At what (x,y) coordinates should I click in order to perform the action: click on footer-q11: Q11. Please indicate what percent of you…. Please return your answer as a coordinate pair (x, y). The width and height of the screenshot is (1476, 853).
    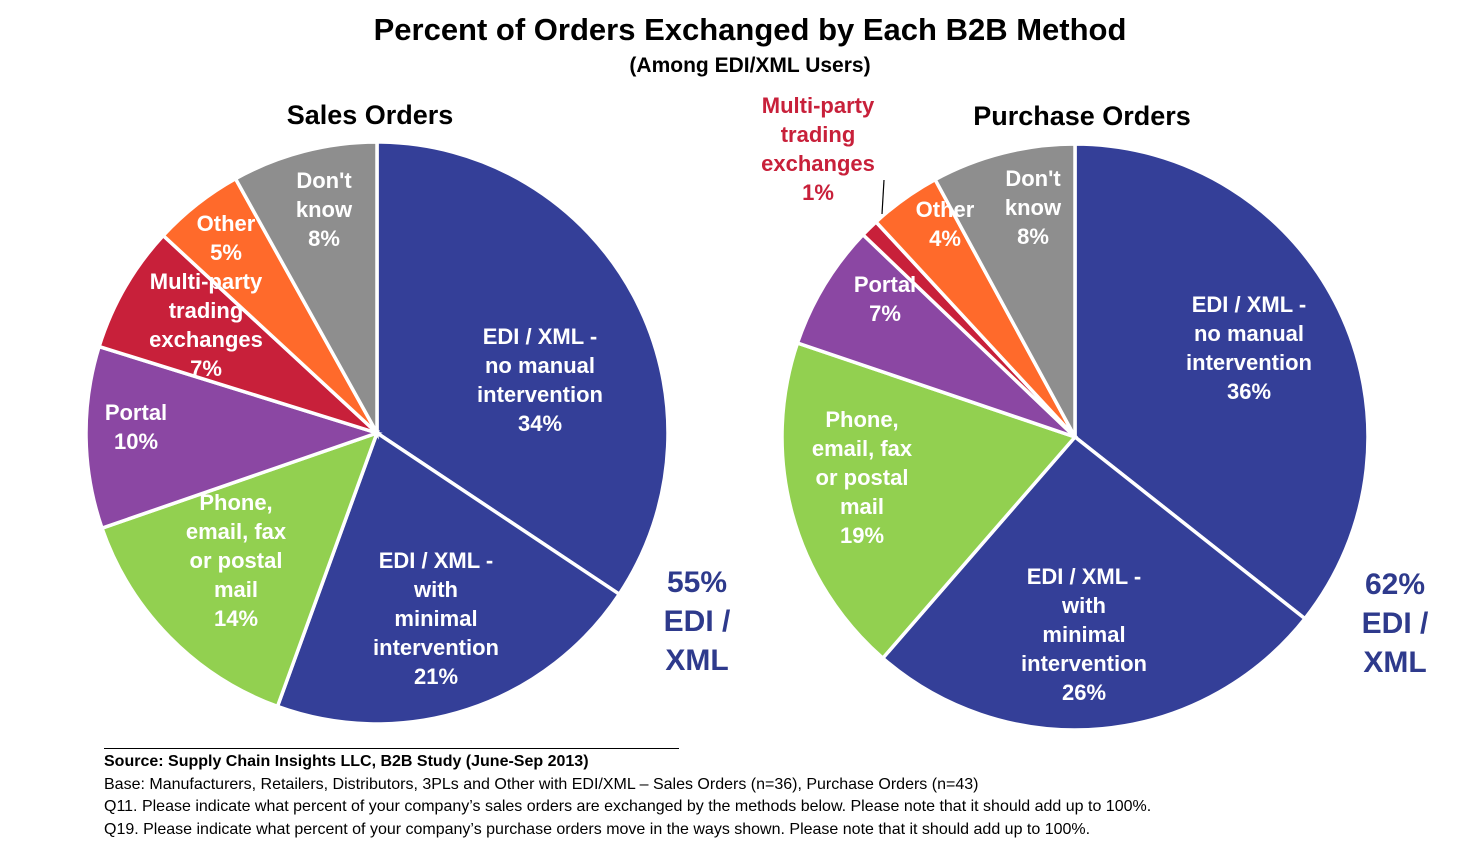
    Looking at the image, I should click on (628, 806).